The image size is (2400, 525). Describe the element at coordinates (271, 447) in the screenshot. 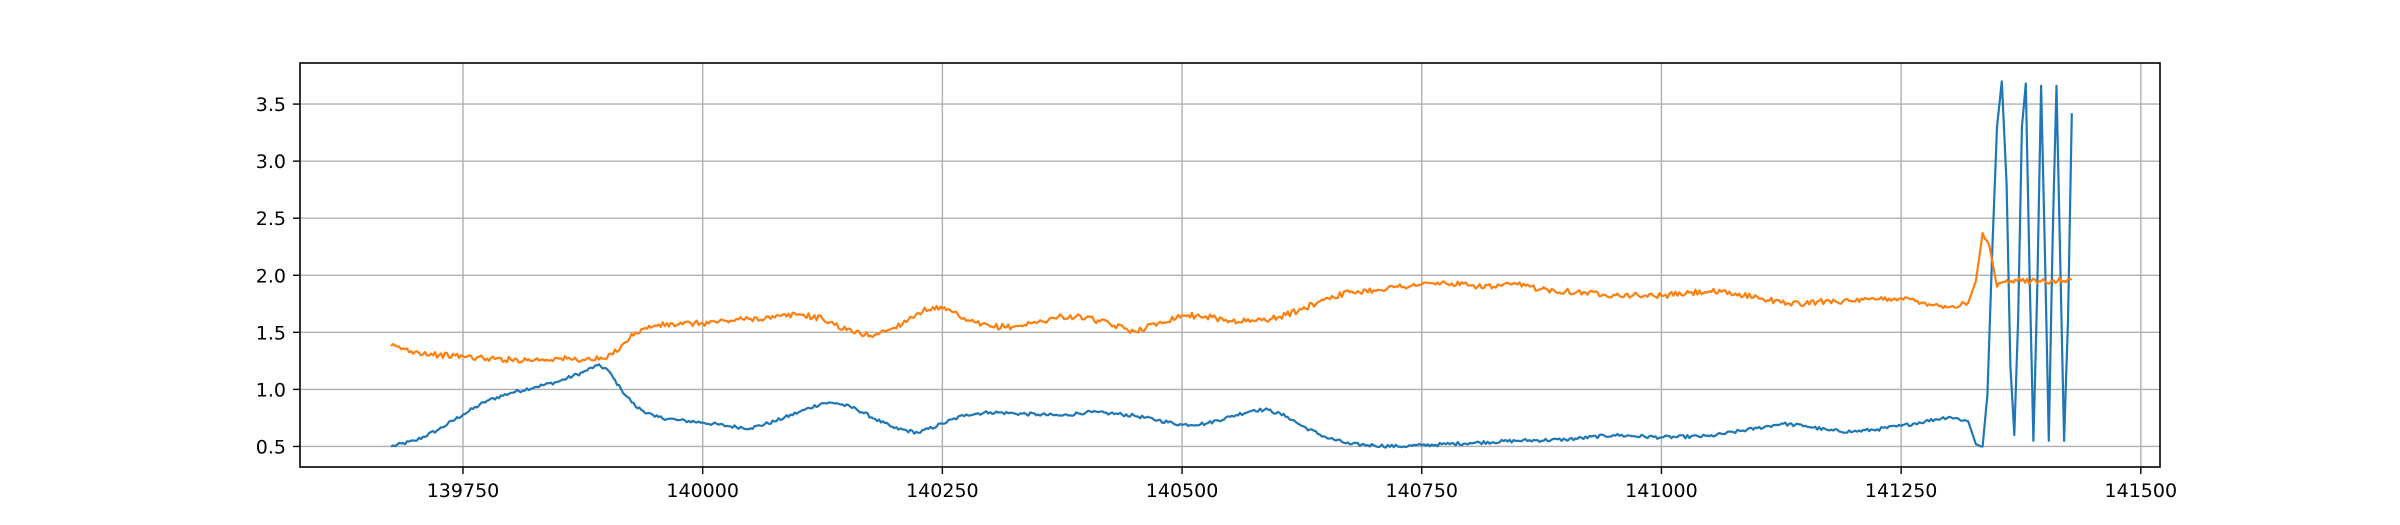

I see `y-tick-label: 0.5` at that location.